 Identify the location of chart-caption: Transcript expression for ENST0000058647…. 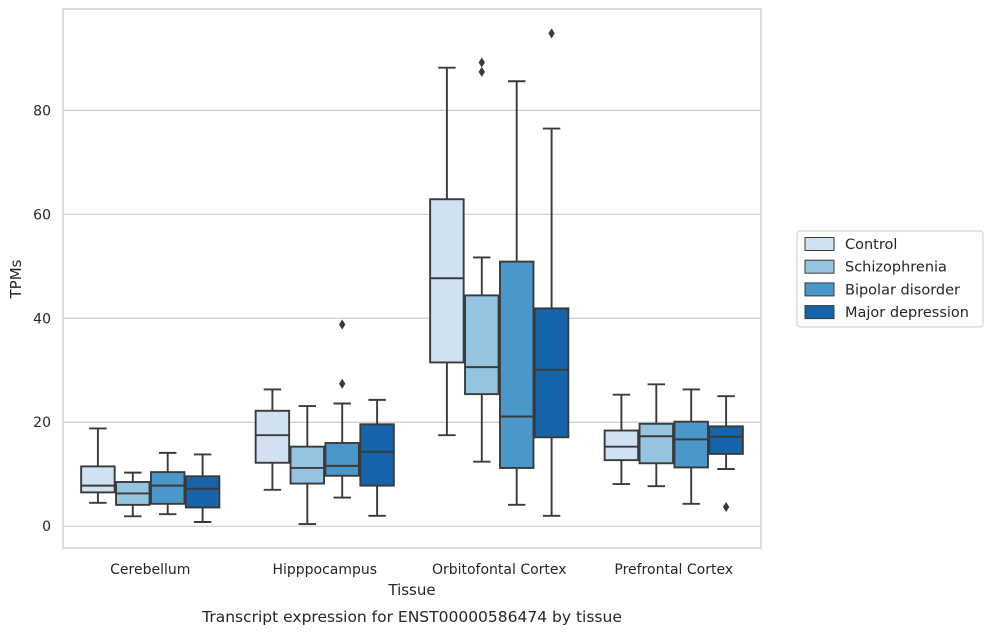
(411, 617).